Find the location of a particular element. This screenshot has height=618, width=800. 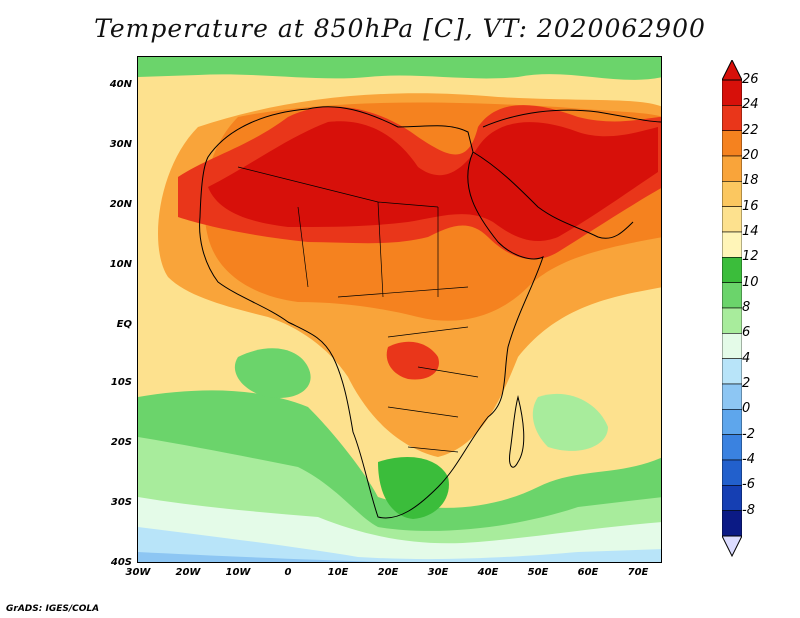

southern-ocean-coldest-band is located at coordinates (263, 557).